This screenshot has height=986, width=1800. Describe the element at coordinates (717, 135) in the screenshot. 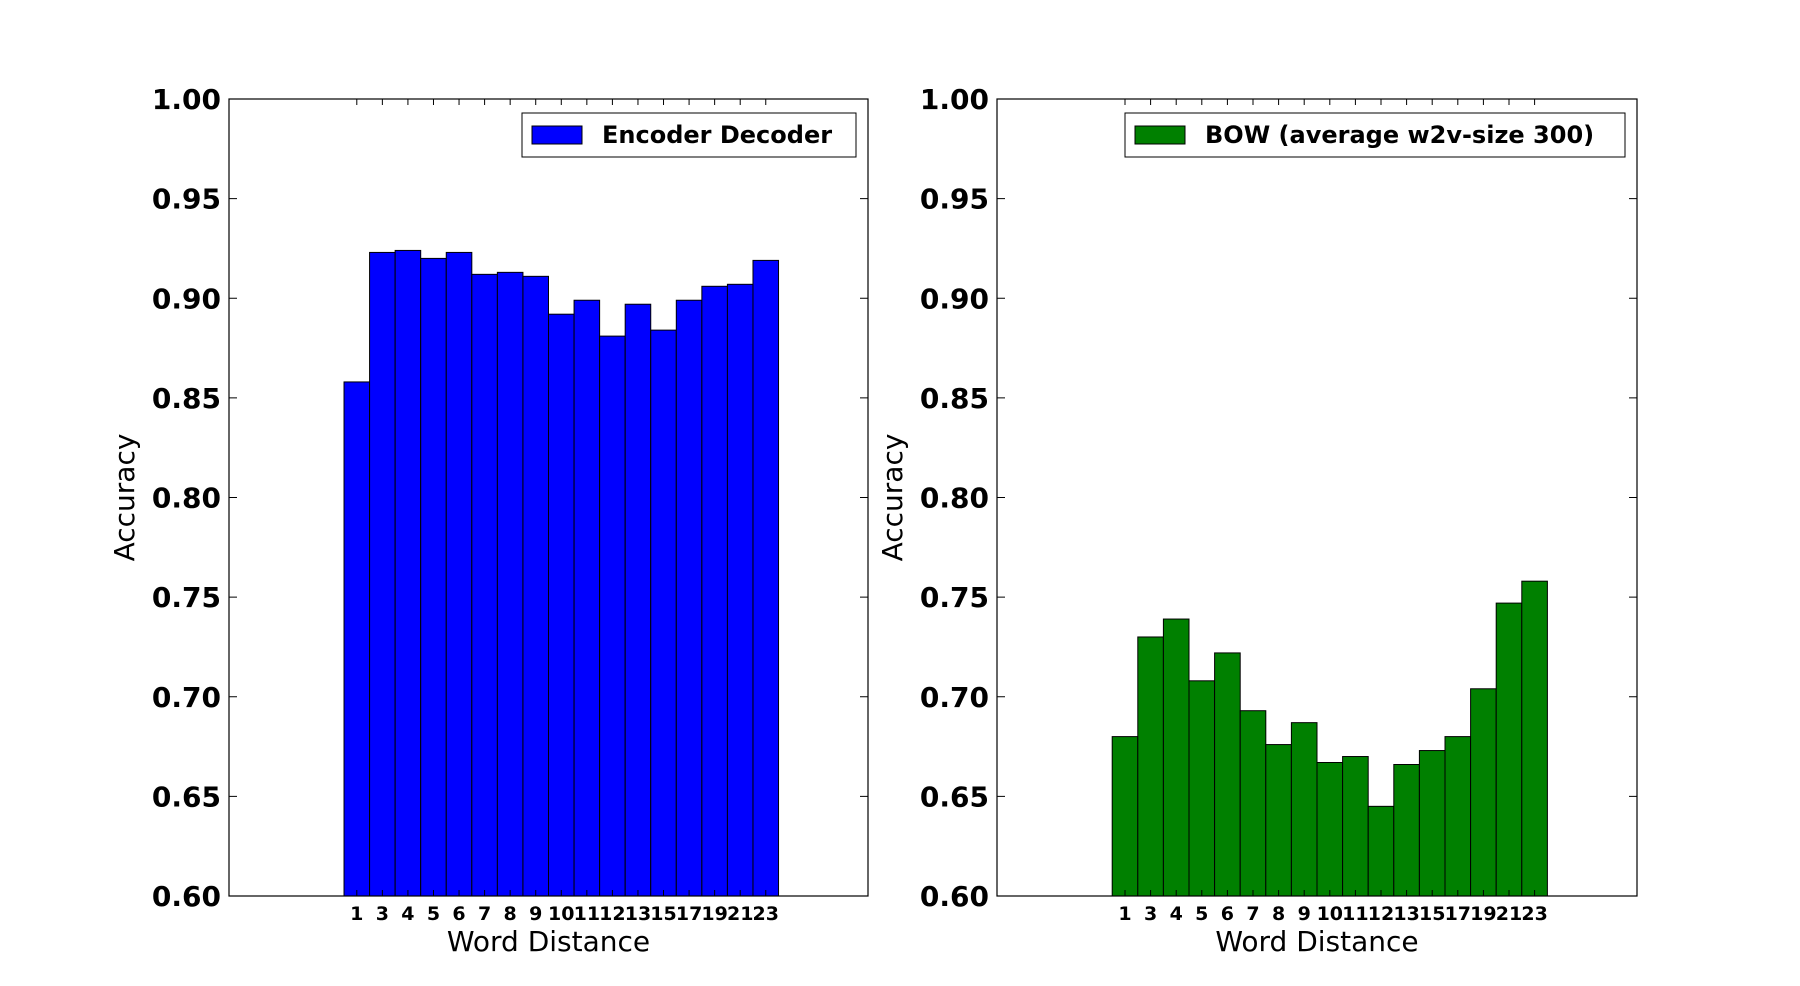

I see `legend-label: Encoder Decoder` at that location.